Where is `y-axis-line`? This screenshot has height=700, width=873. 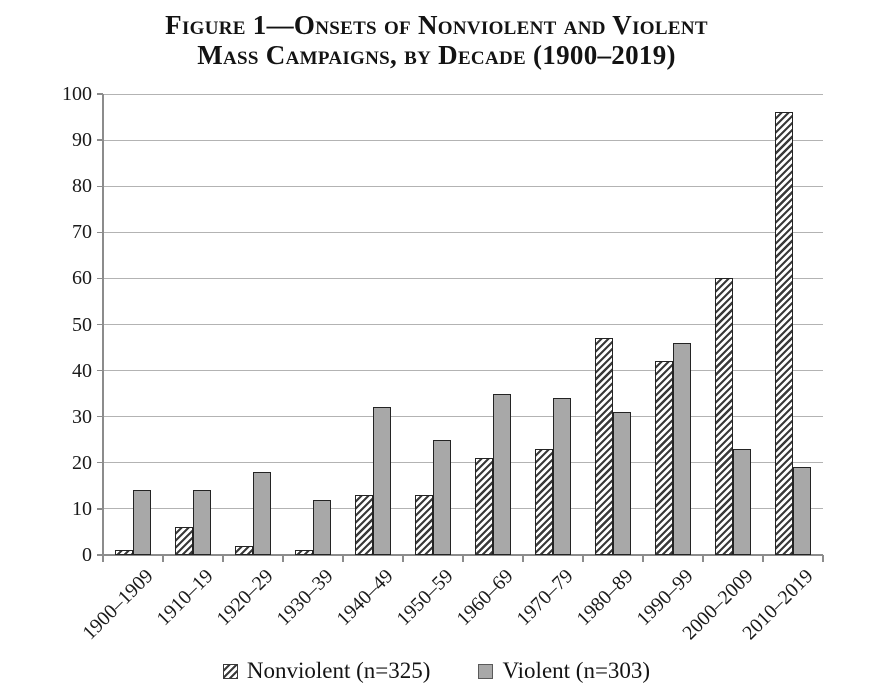 y-axis-line is located at coordinates (103, 324).